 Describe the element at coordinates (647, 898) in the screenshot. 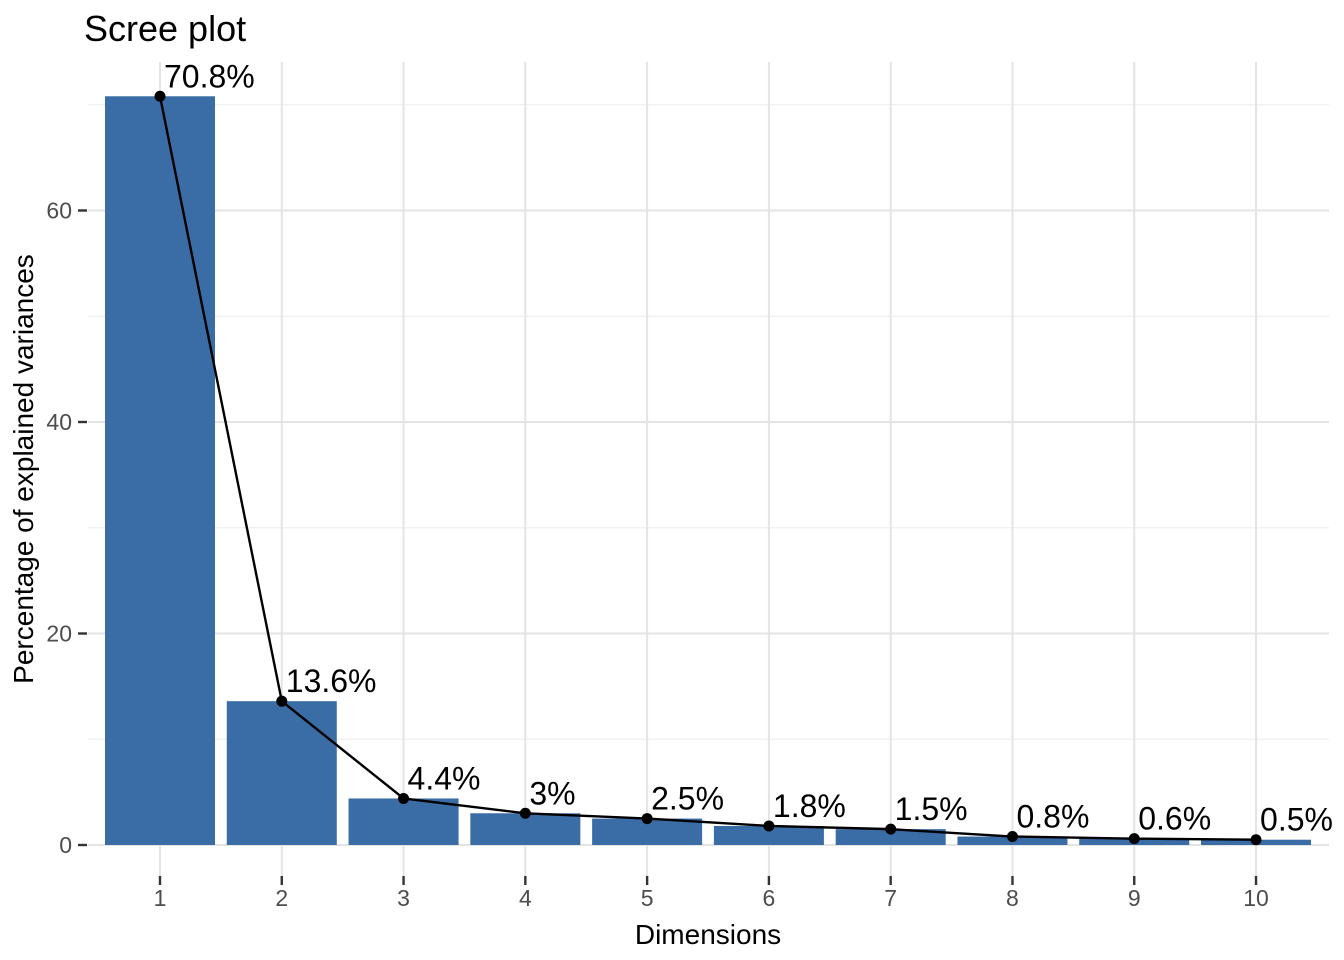

I see `x-tick-label-5: 5` at that location.